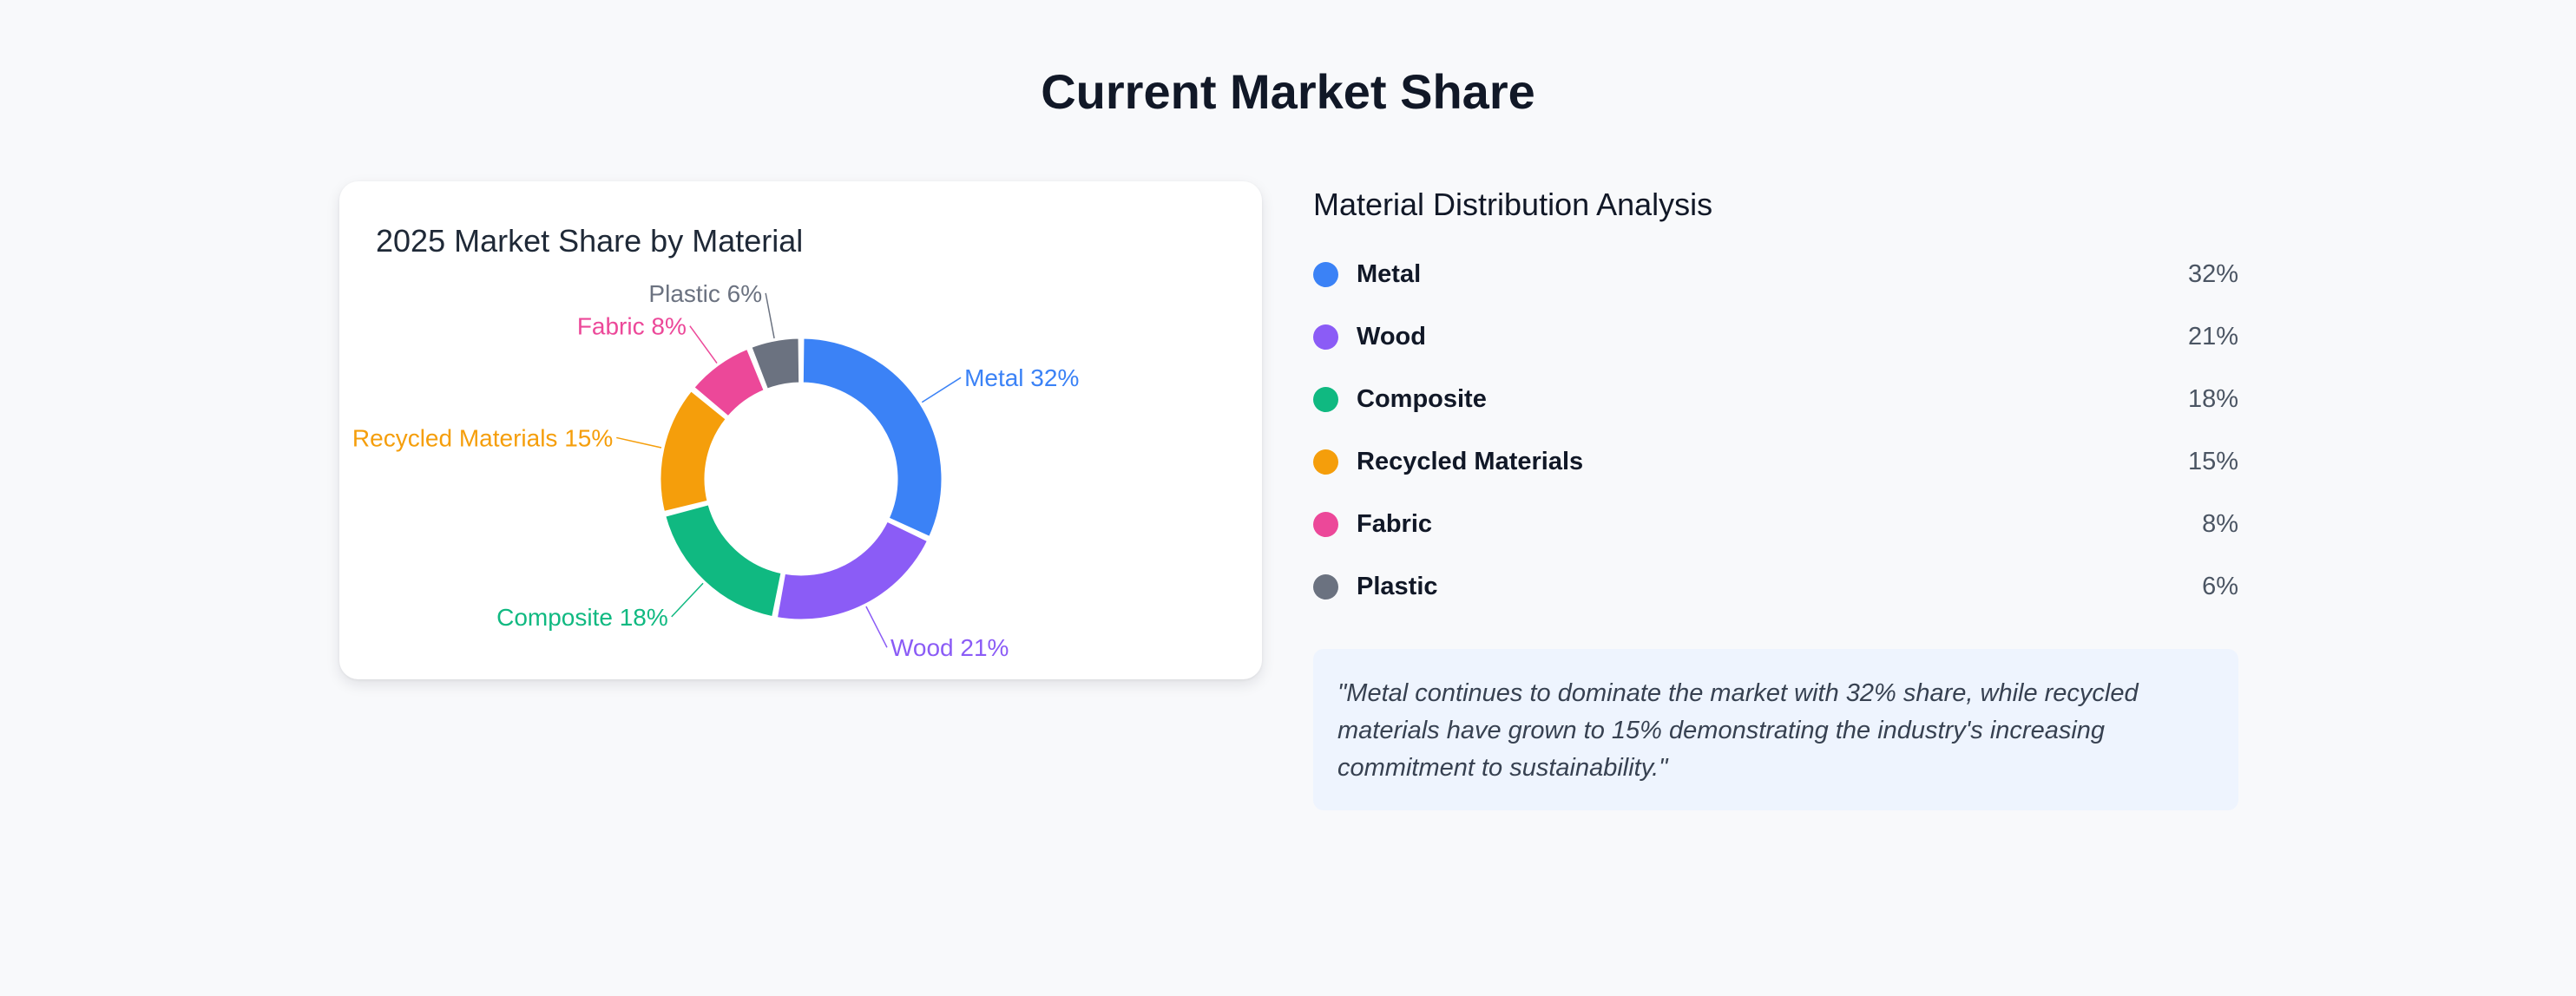 This screenshot has height=996, width=2576. What do you see at coordinates (1776, 399) in the screenshot?
I see `material-item-composite: Composite 18%` at bounding box center [1776, 399].